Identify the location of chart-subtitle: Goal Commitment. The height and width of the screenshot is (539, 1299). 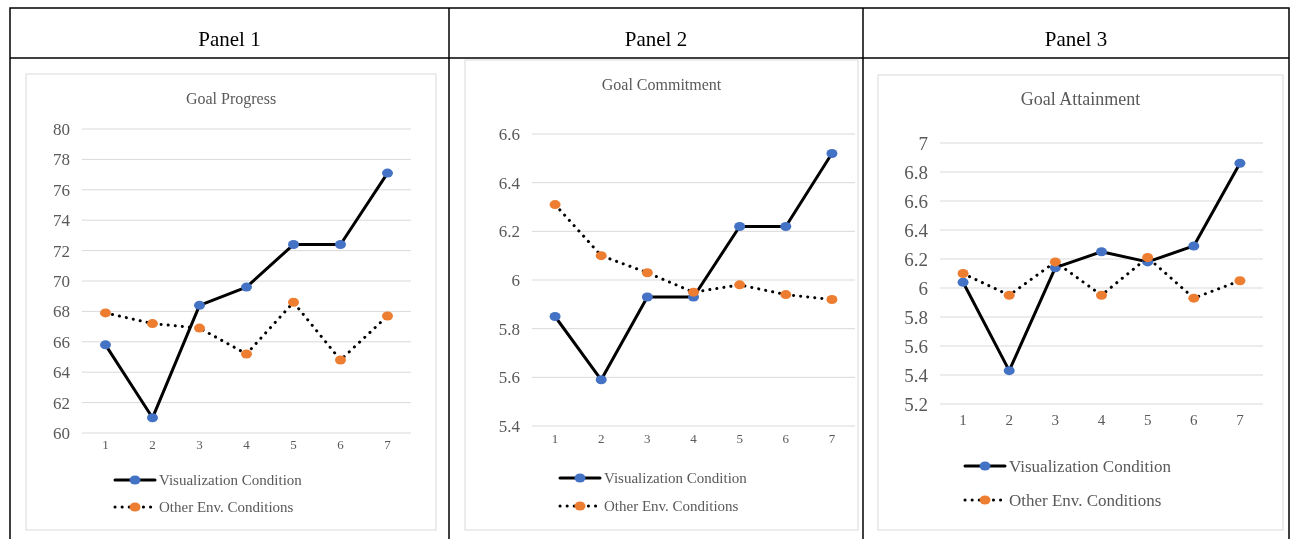
(661, 84).